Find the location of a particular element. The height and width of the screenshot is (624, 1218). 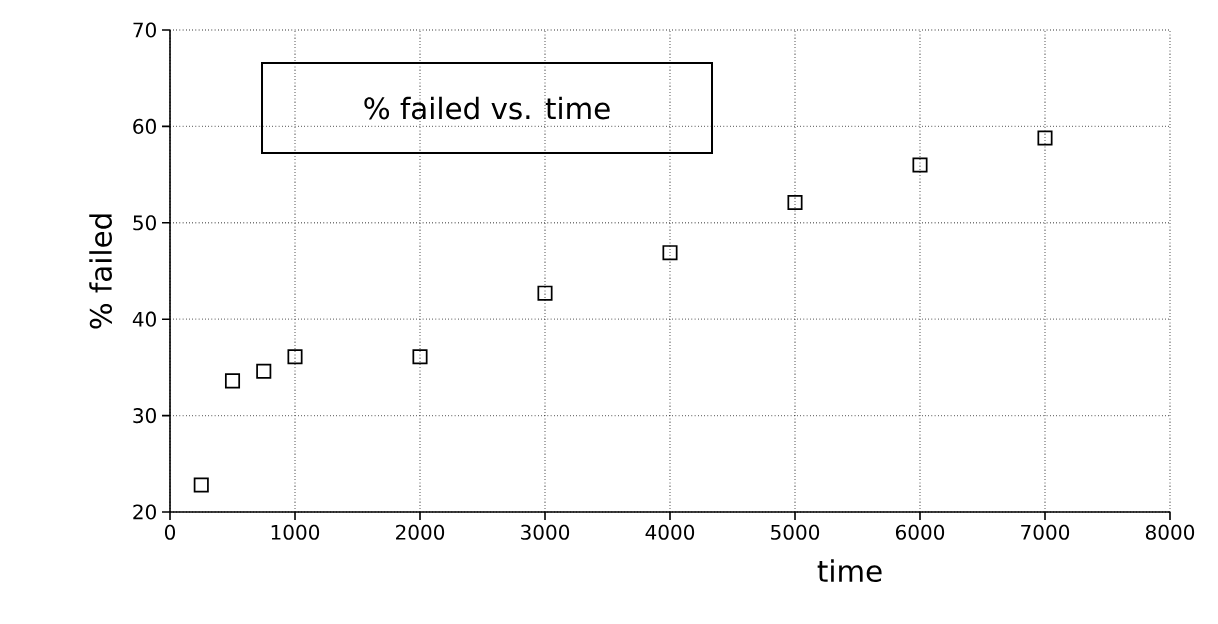

y-tick-label: 60 is located at coordinates (144, 126).